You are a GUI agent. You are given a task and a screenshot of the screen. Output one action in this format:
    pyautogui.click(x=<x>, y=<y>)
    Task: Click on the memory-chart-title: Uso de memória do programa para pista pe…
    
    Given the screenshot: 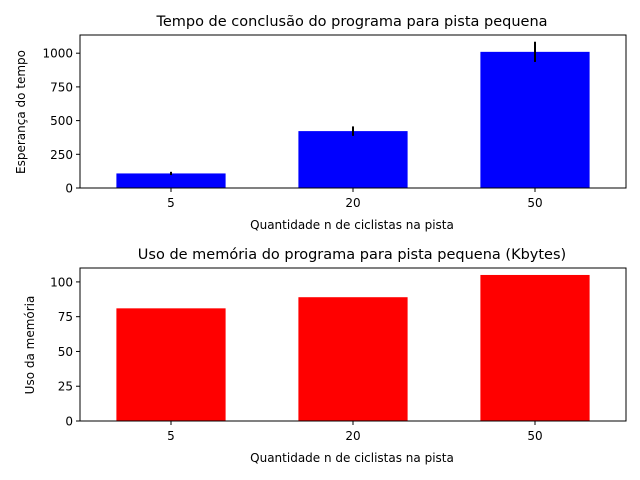 What is the action you would take?
    pyautogui.click(x=352, y=255)
    